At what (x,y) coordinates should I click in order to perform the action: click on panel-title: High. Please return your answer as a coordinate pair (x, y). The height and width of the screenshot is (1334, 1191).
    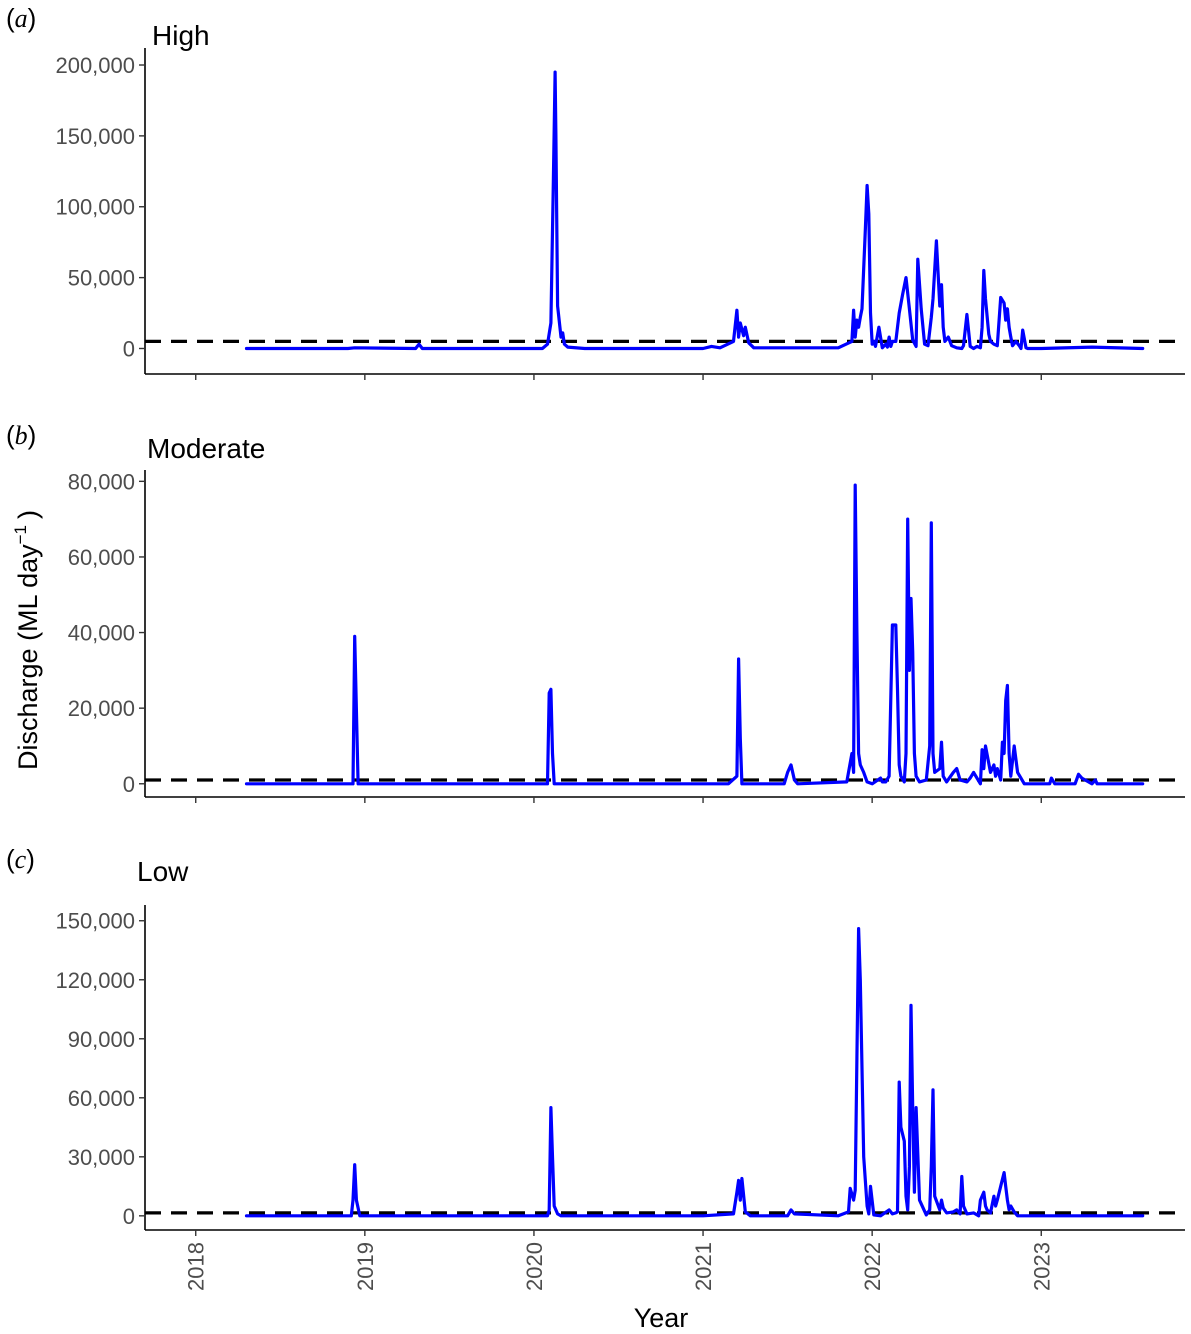
    Looking at the image, I should click on (181, 35).